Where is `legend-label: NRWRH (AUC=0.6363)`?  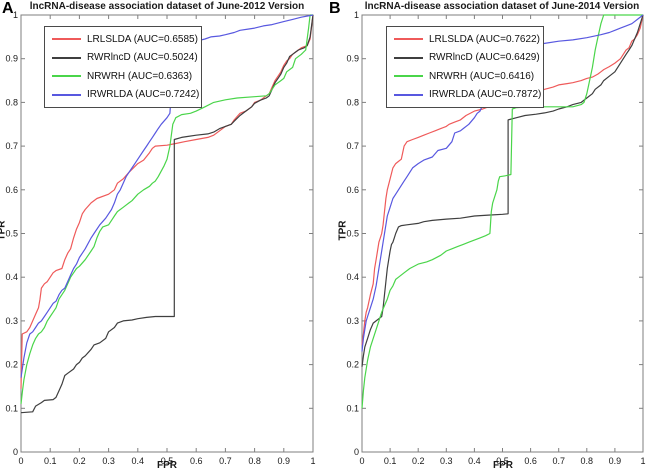 legend-label: NRWRH (AUC=0.6363) is located at coordinates (140, 76).